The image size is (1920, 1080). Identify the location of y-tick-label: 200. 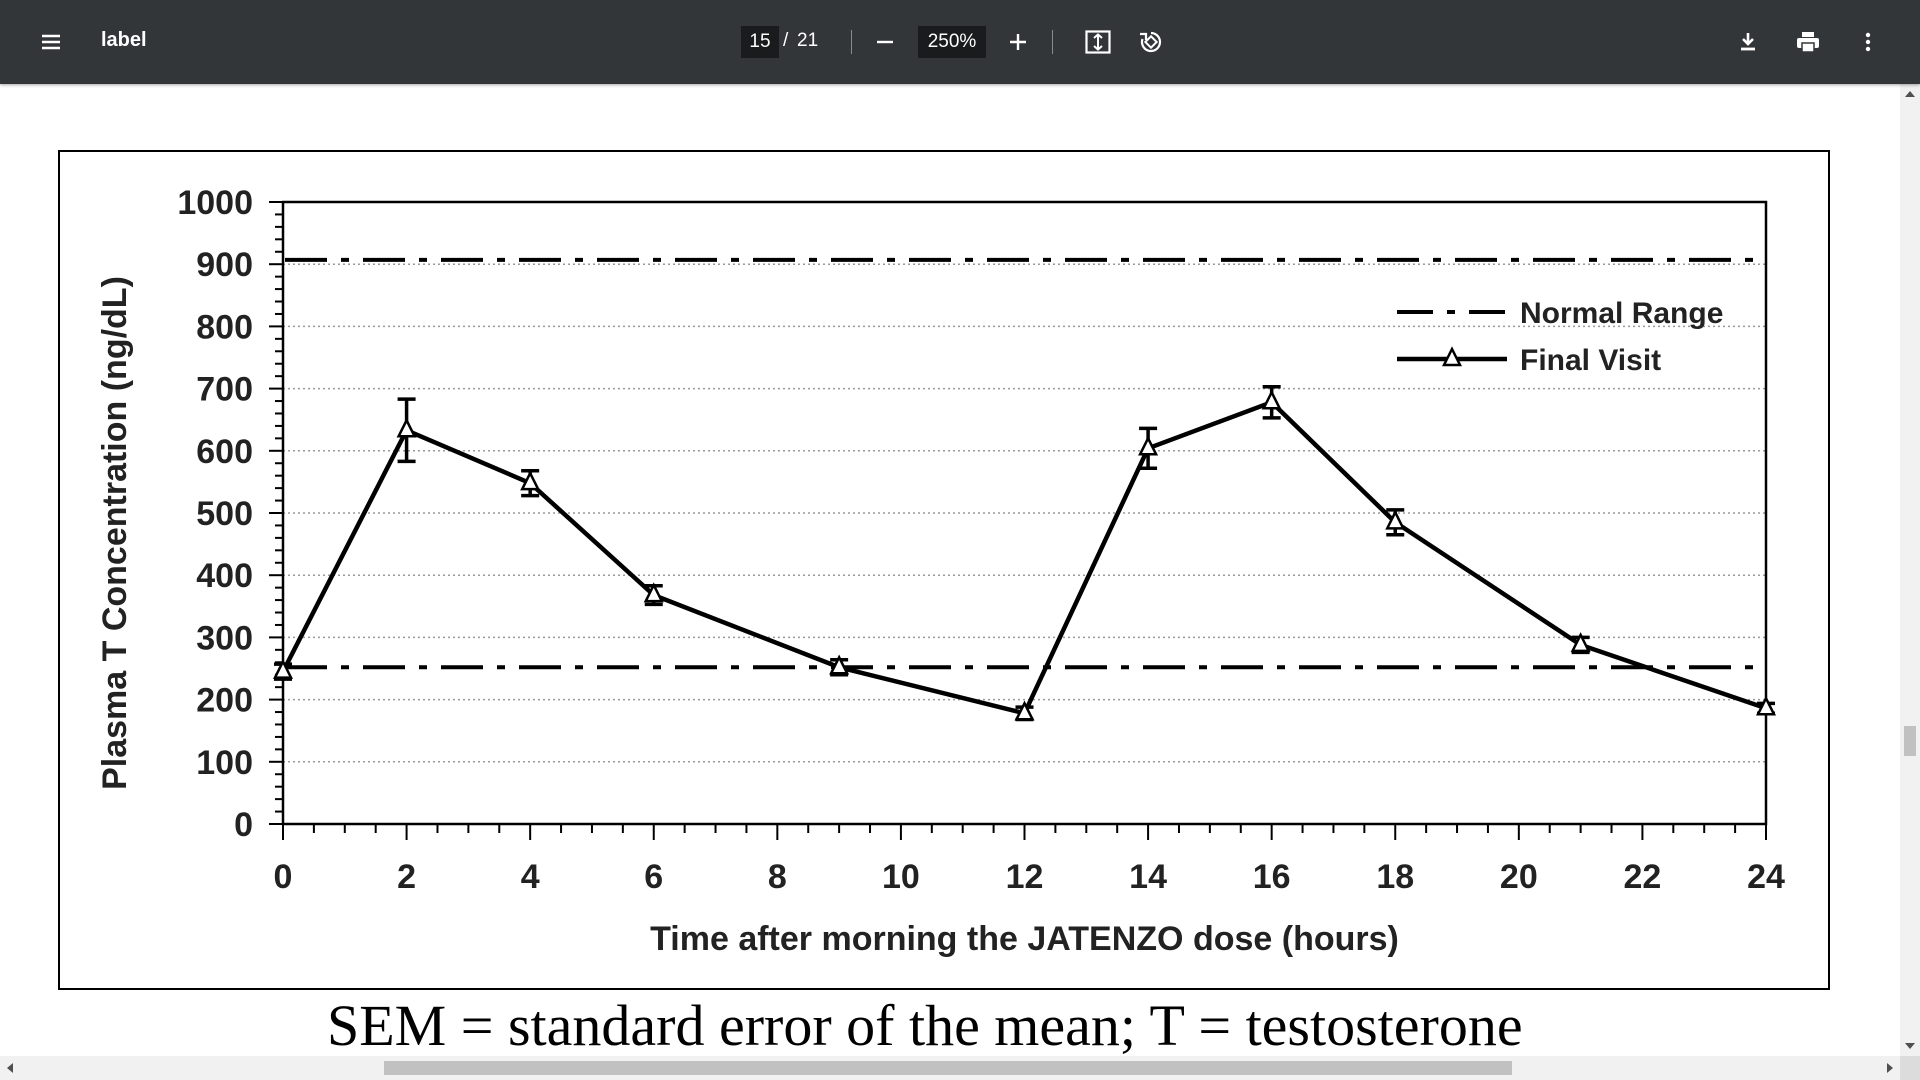
(224, 701).